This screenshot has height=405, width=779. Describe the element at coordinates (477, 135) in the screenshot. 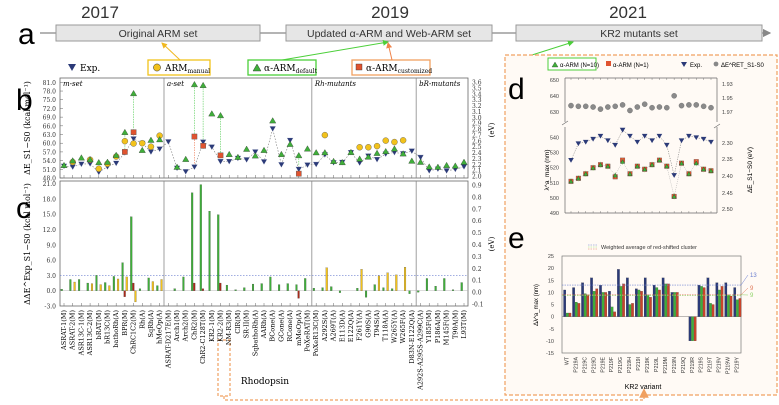

I see `y-right-tick-label: 2.7` at that location.